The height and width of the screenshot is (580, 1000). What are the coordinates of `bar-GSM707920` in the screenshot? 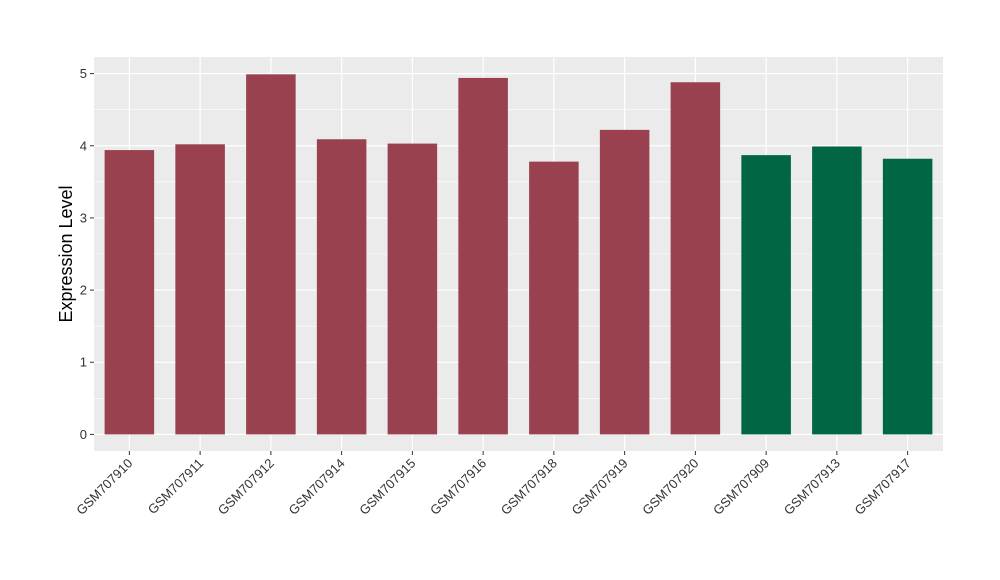 It's located at (695, 258).